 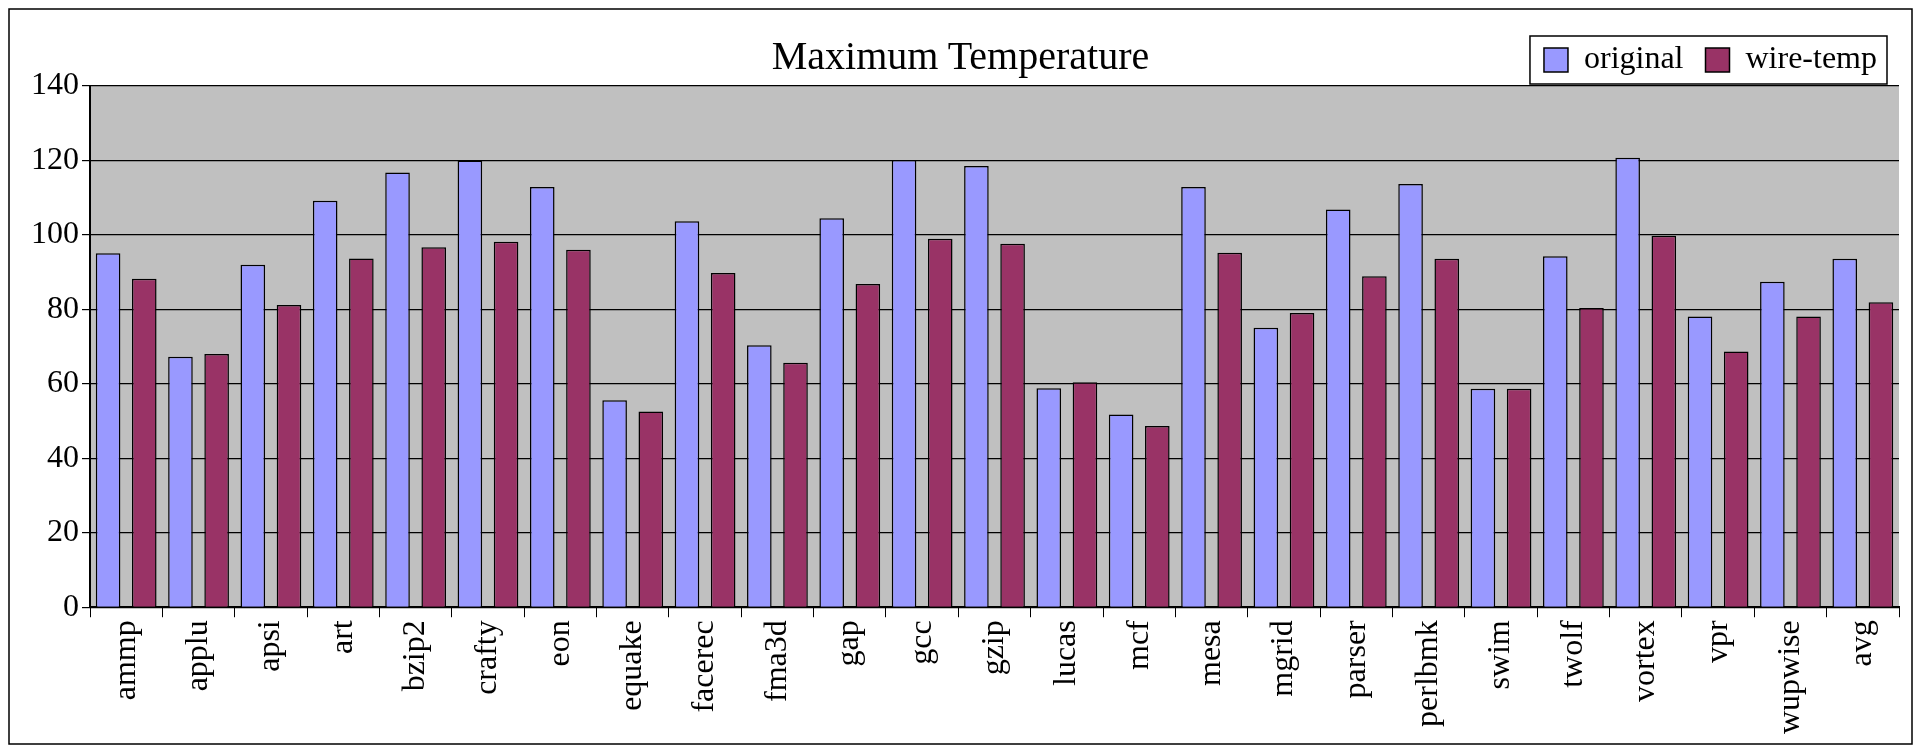 What do you see at coordinates (1633, 57) in the screenshot?
I see `legend-label: original` at bounding box center [1633, 57].